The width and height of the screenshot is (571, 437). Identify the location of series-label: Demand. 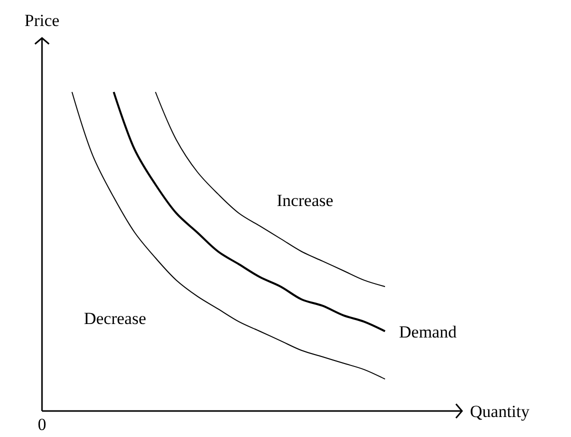
(428, 332).